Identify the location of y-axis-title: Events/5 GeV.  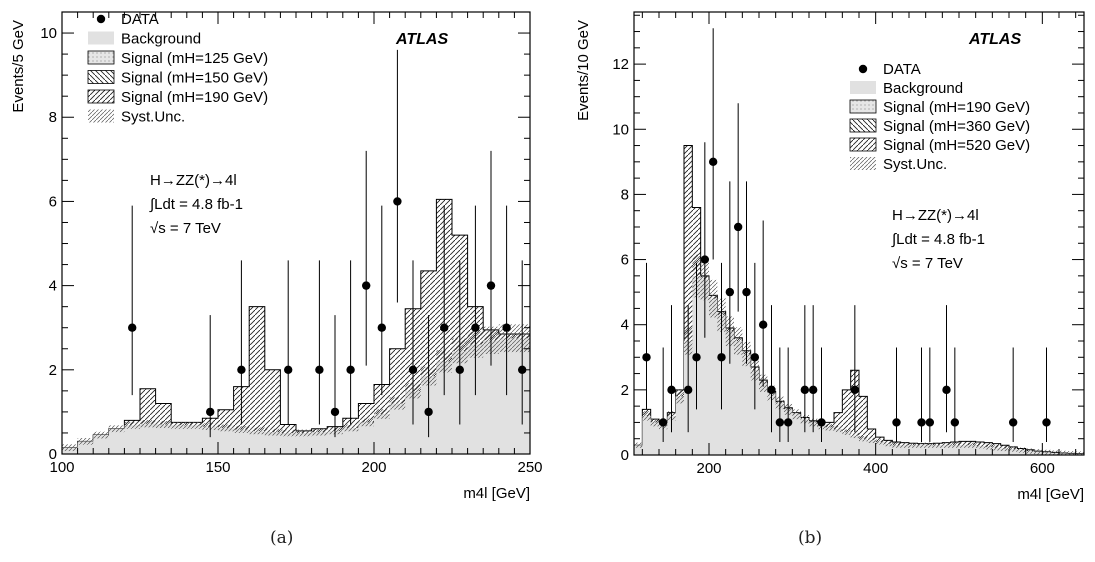
(18, 66).